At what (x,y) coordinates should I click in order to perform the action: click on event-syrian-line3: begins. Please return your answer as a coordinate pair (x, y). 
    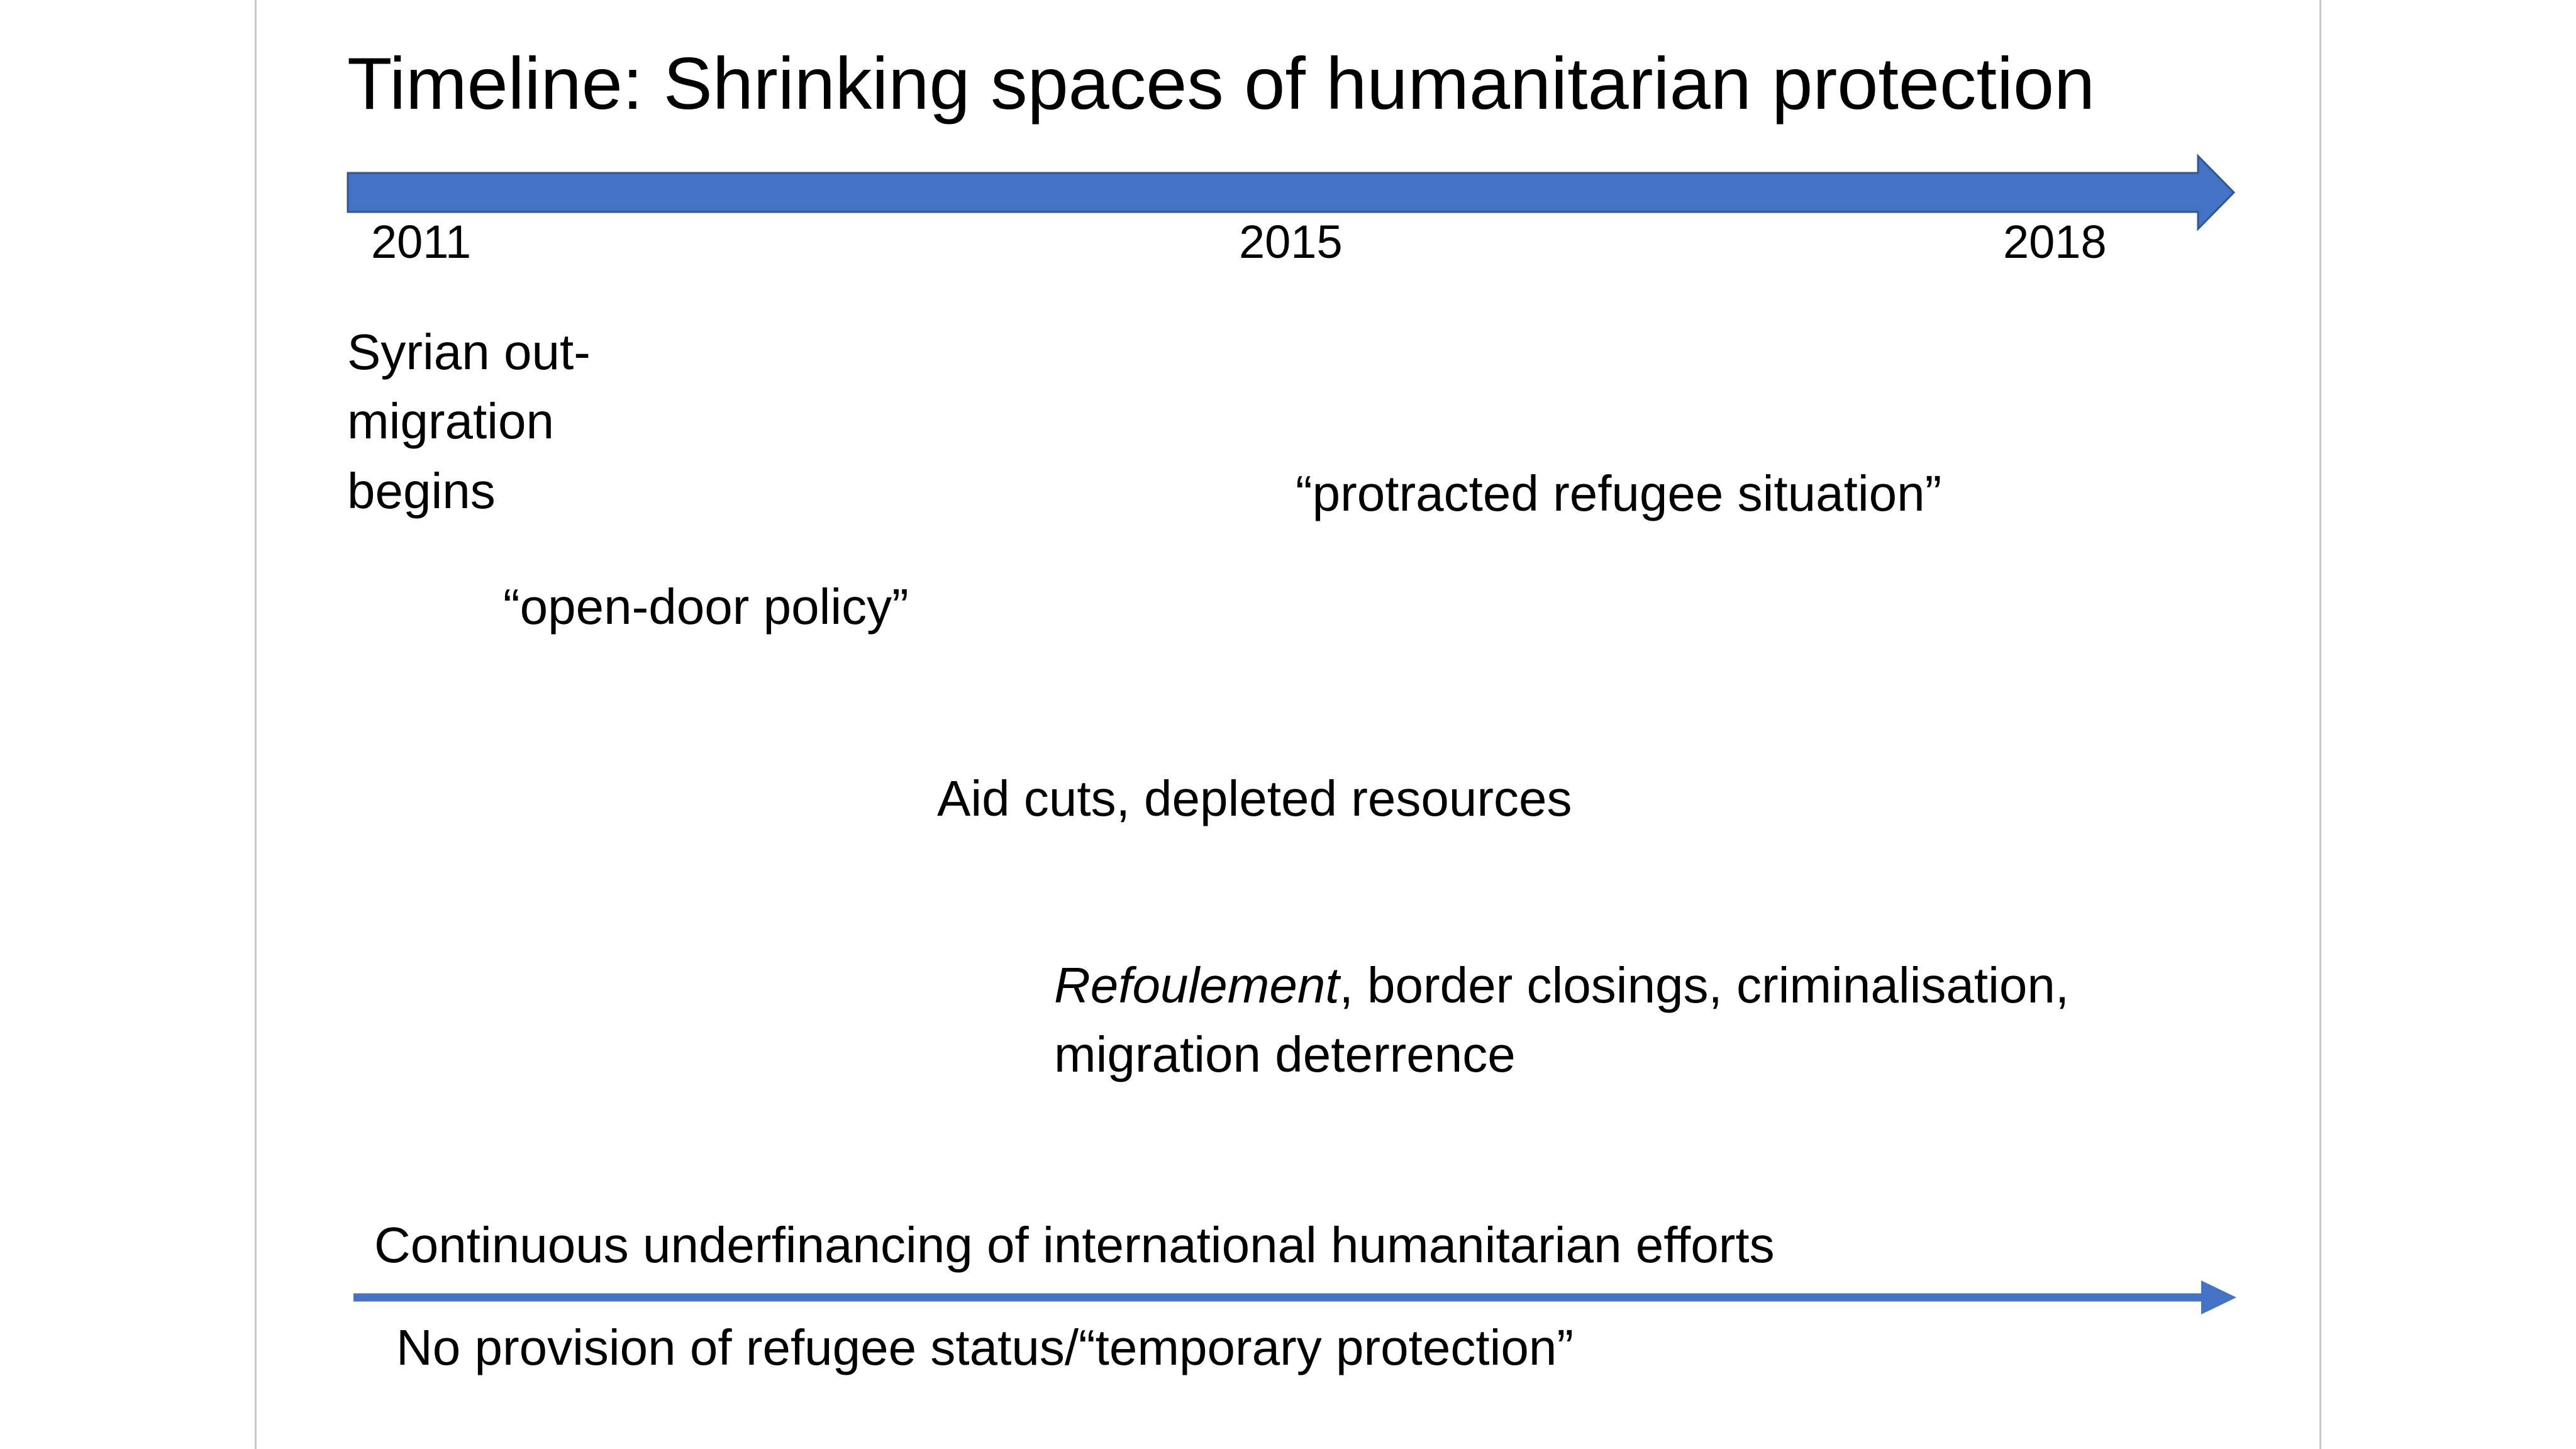
    Looking at the image, I should click on (421, 490).